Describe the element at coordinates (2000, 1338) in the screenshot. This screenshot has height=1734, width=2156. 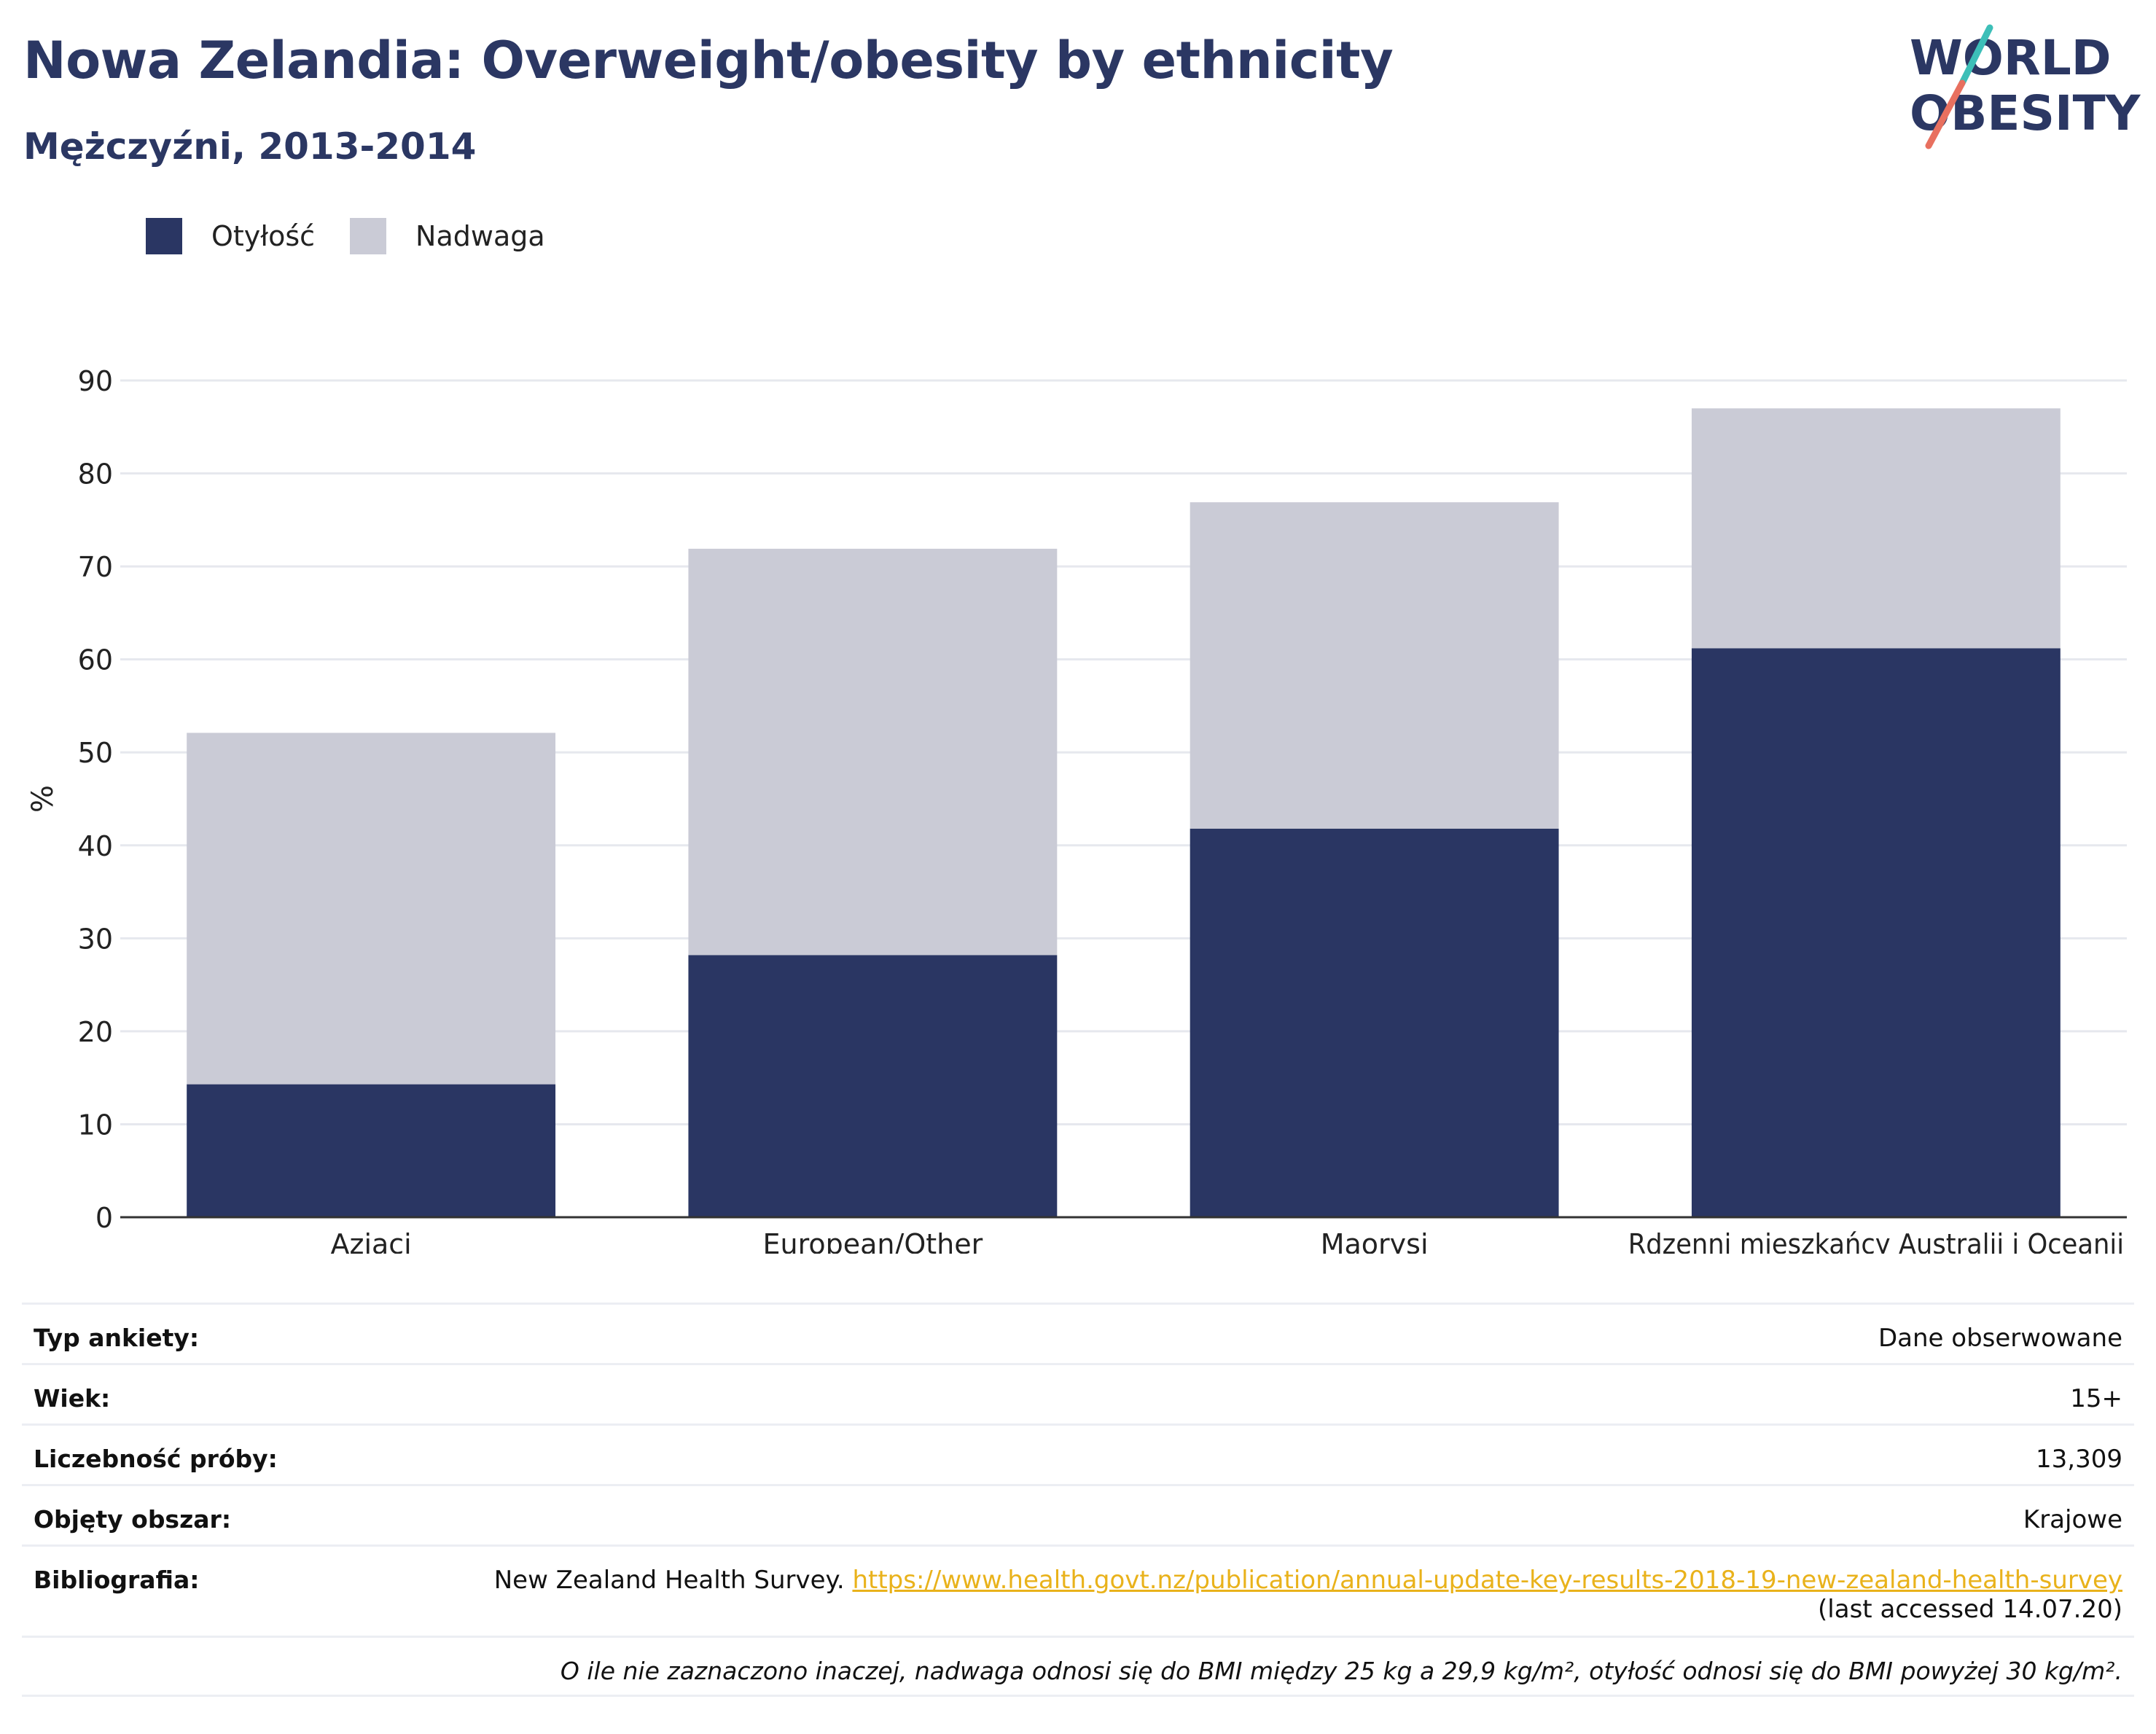
I see `meta-value: Dane obserwowane` at that location.